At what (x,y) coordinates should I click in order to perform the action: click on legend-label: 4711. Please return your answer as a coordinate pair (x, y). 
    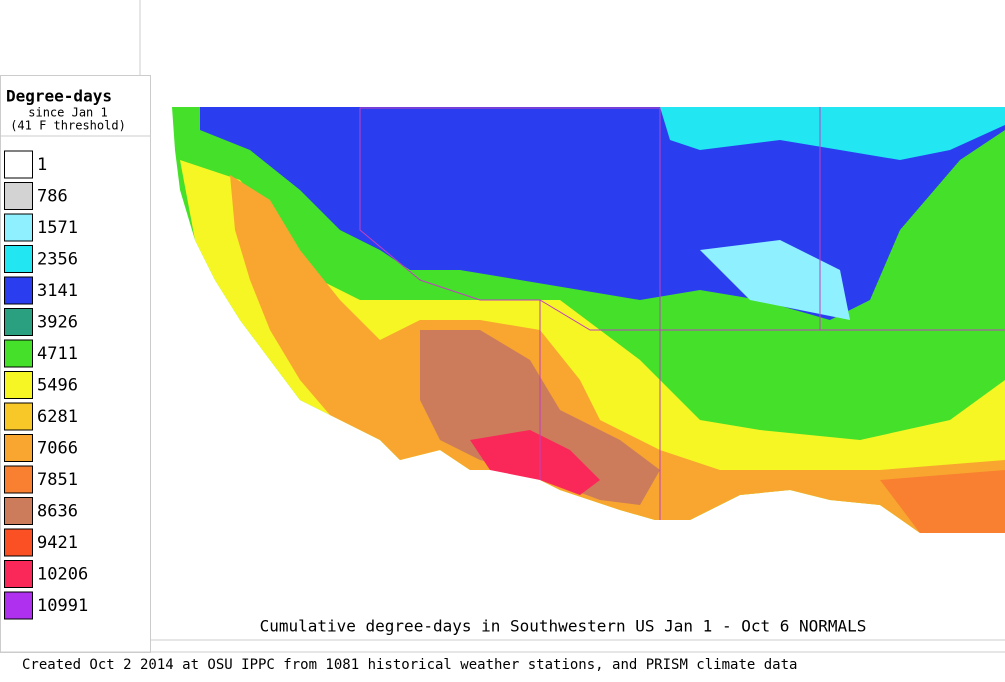
    Looking at the image, I should click on (57, 354).